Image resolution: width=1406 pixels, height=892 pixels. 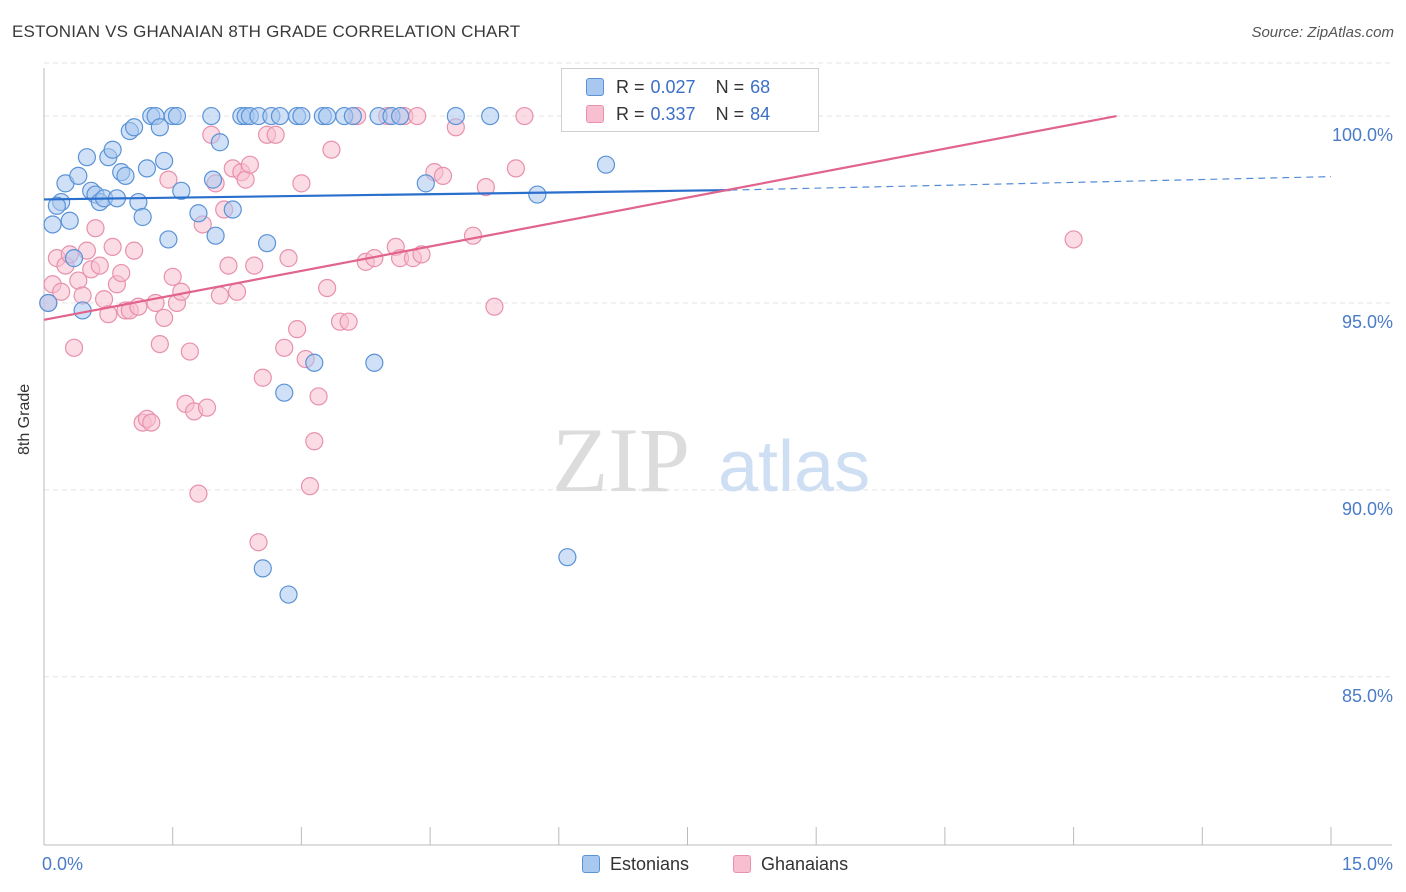 What do you see at coordinates (387, 194) in the screenshot?
I see `estonian-trend-line` at bounding box center [387, 194].